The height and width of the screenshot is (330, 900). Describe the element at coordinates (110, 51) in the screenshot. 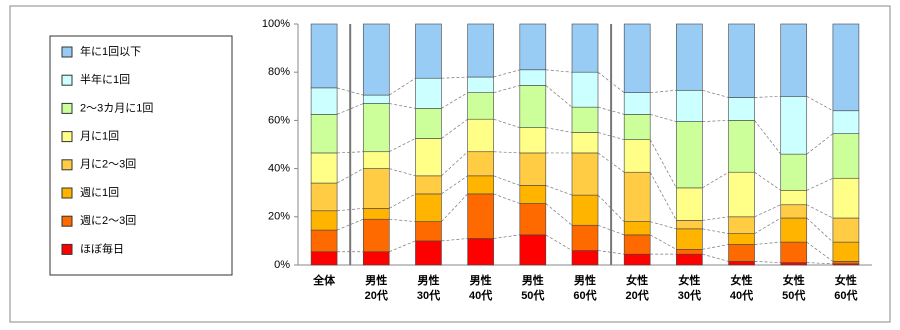

I see `legend-label: 年に1回以下` at that location.